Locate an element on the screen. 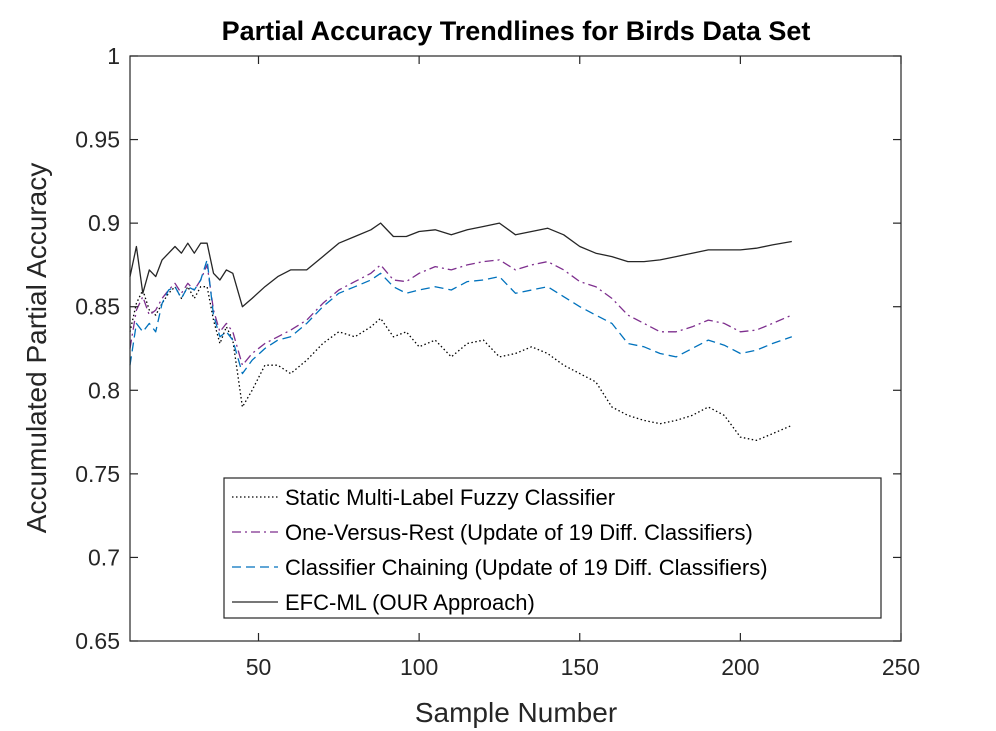  y-tick-label: 0.8 is located at coordinates (104, 390).